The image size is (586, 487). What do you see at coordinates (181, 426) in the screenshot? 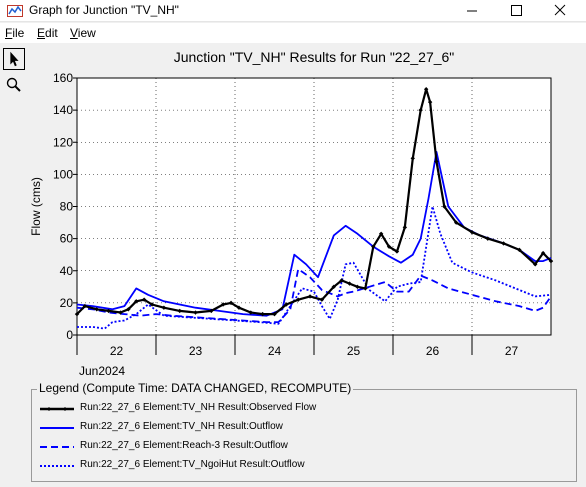
I see `legend-label: Run:22_27_6 Element:TV_NH Result:Outflow` at bounding box center [181, 426].